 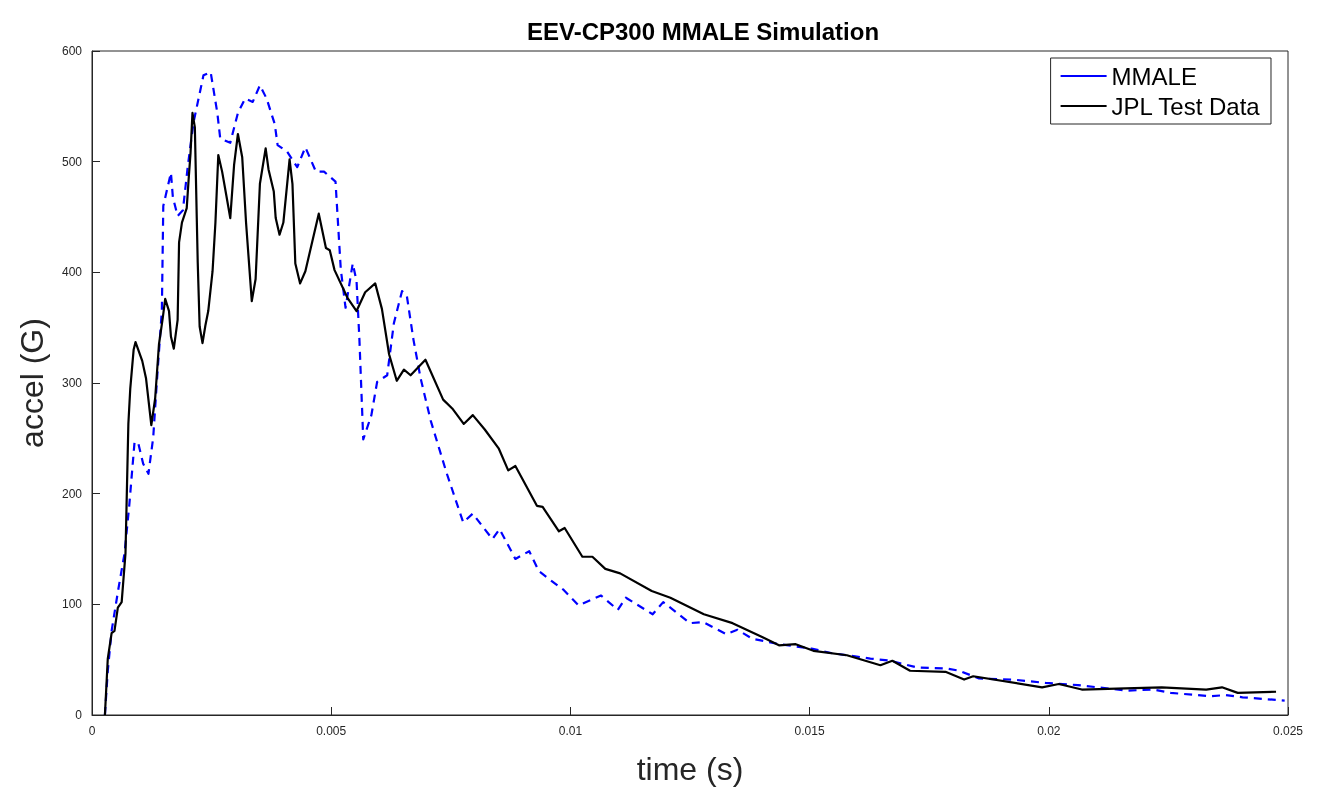 I want to click on x-tick-label: 0.02, so click(x=1049, y=731).